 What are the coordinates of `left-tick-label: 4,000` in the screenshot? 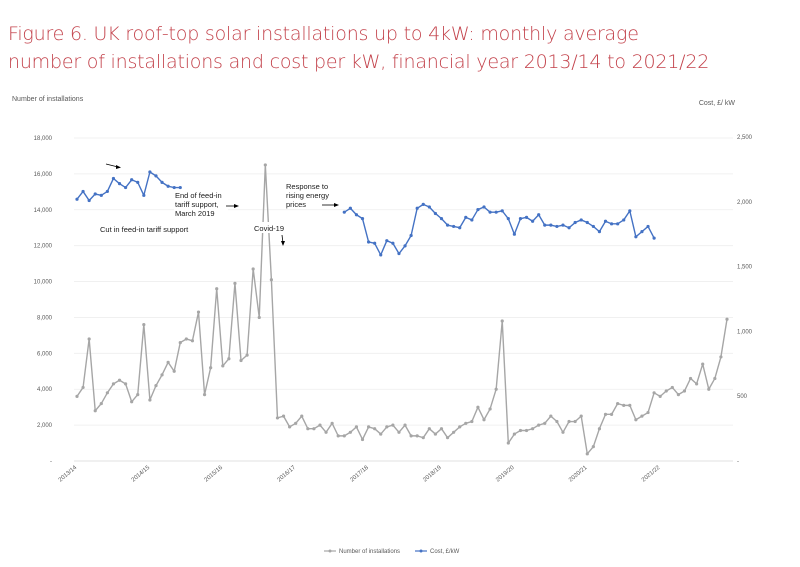 It's located at (45, 390).